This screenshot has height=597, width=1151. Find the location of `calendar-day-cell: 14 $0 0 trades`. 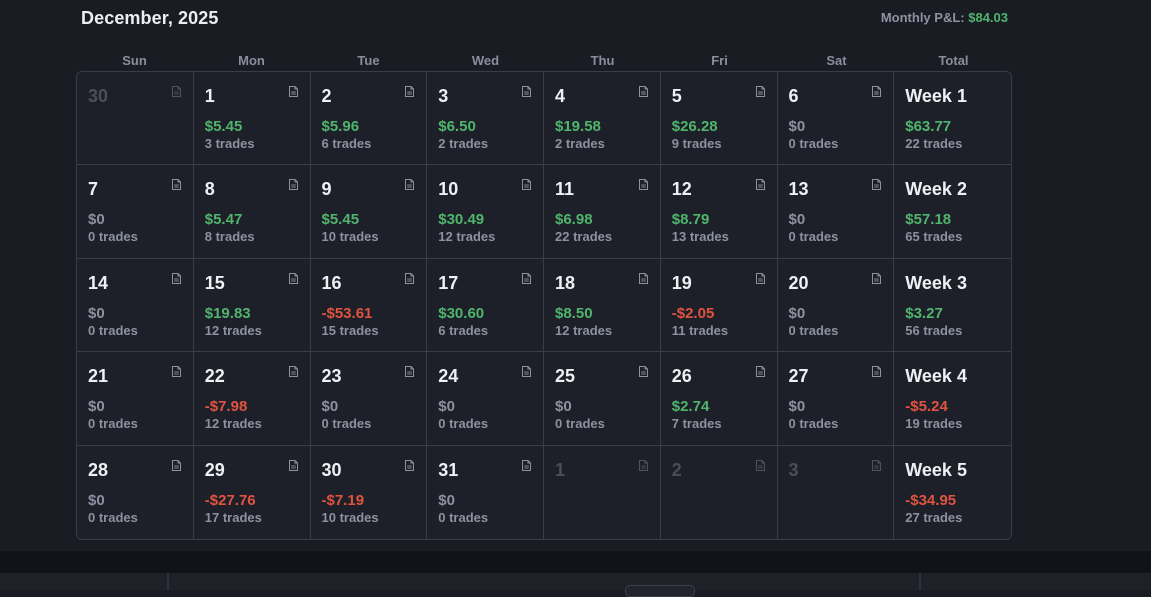

calendar-day-cell: 14 $0 0 trades is located at coordinates (135, 305).